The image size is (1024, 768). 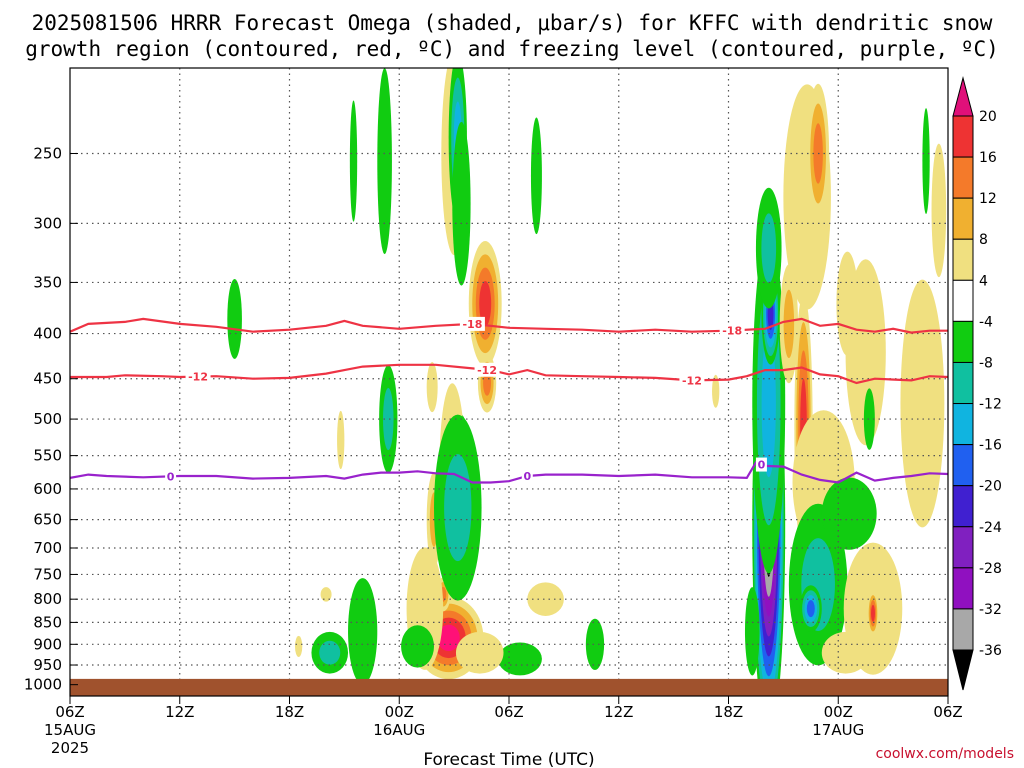 I want to click on omega-cell-46-m4, so click(x=869, y=419).